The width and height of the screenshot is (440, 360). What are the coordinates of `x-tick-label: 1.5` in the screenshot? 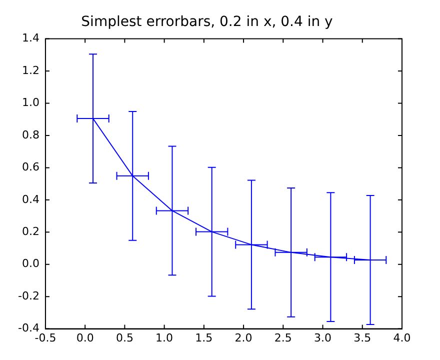 It's located at (204, 337).